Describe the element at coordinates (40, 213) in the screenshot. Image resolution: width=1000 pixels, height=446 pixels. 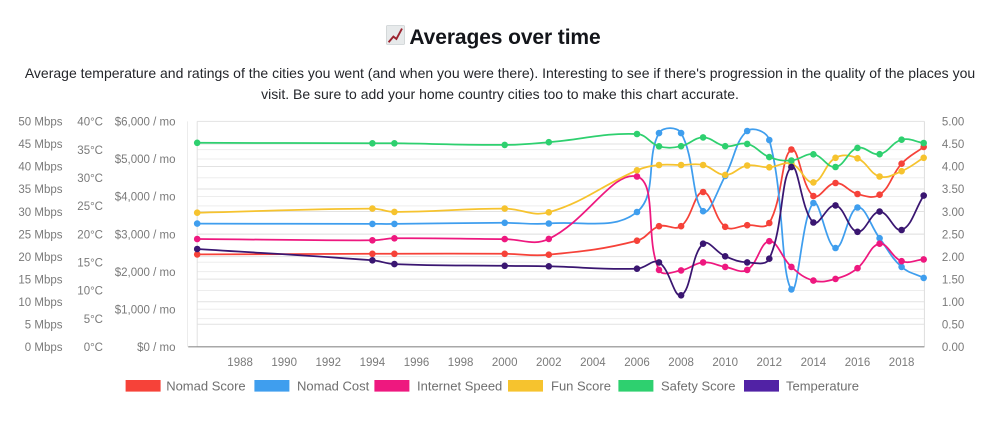
I see `svg-text: 30 Mbps` at that location.